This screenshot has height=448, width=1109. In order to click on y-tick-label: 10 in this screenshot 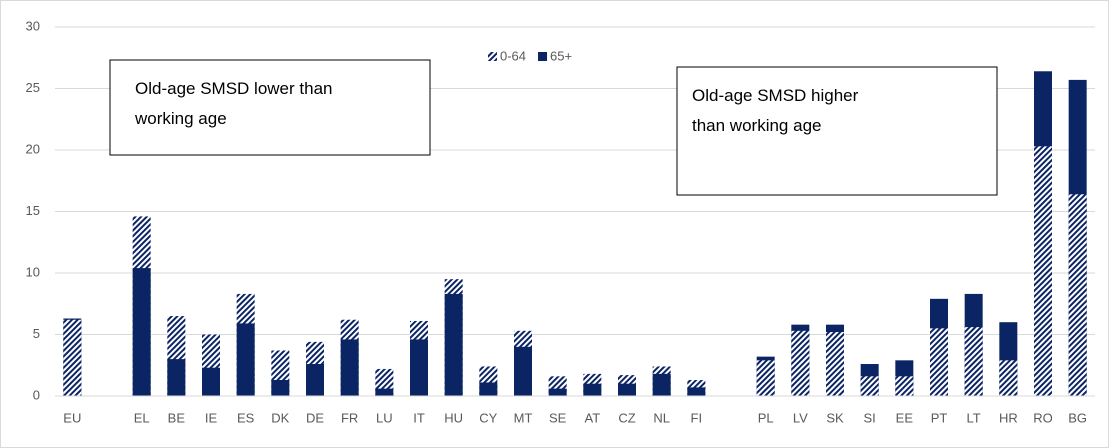, I will do `click(33, 271)`.